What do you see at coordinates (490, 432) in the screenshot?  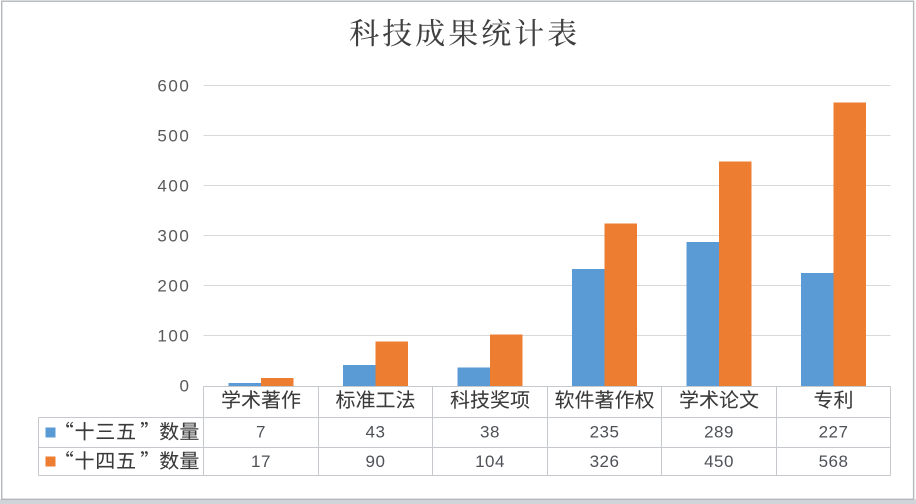 I see `svg-text: 38` at bounding box center [490, 432].